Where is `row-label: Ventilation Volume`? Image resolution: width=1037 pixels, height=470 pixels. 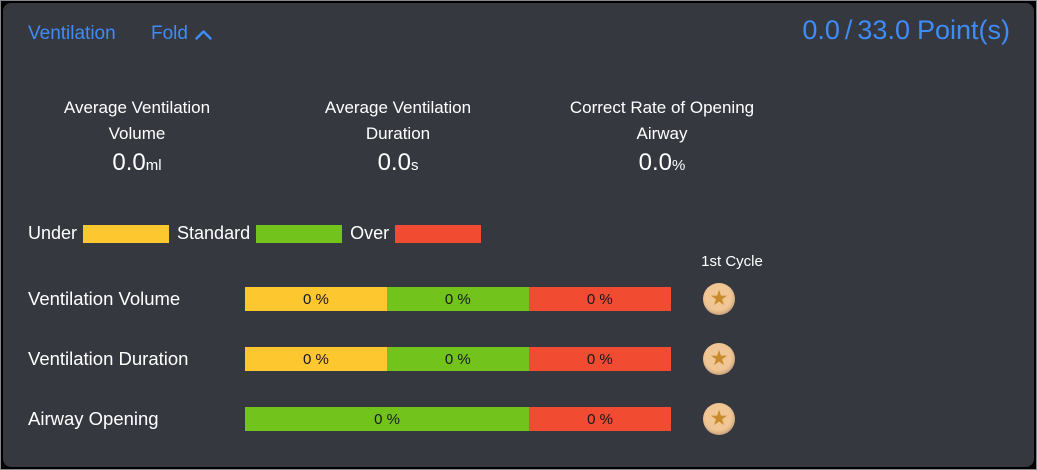
row-label: Ventilation Volume is located at coordinates (104, 298).